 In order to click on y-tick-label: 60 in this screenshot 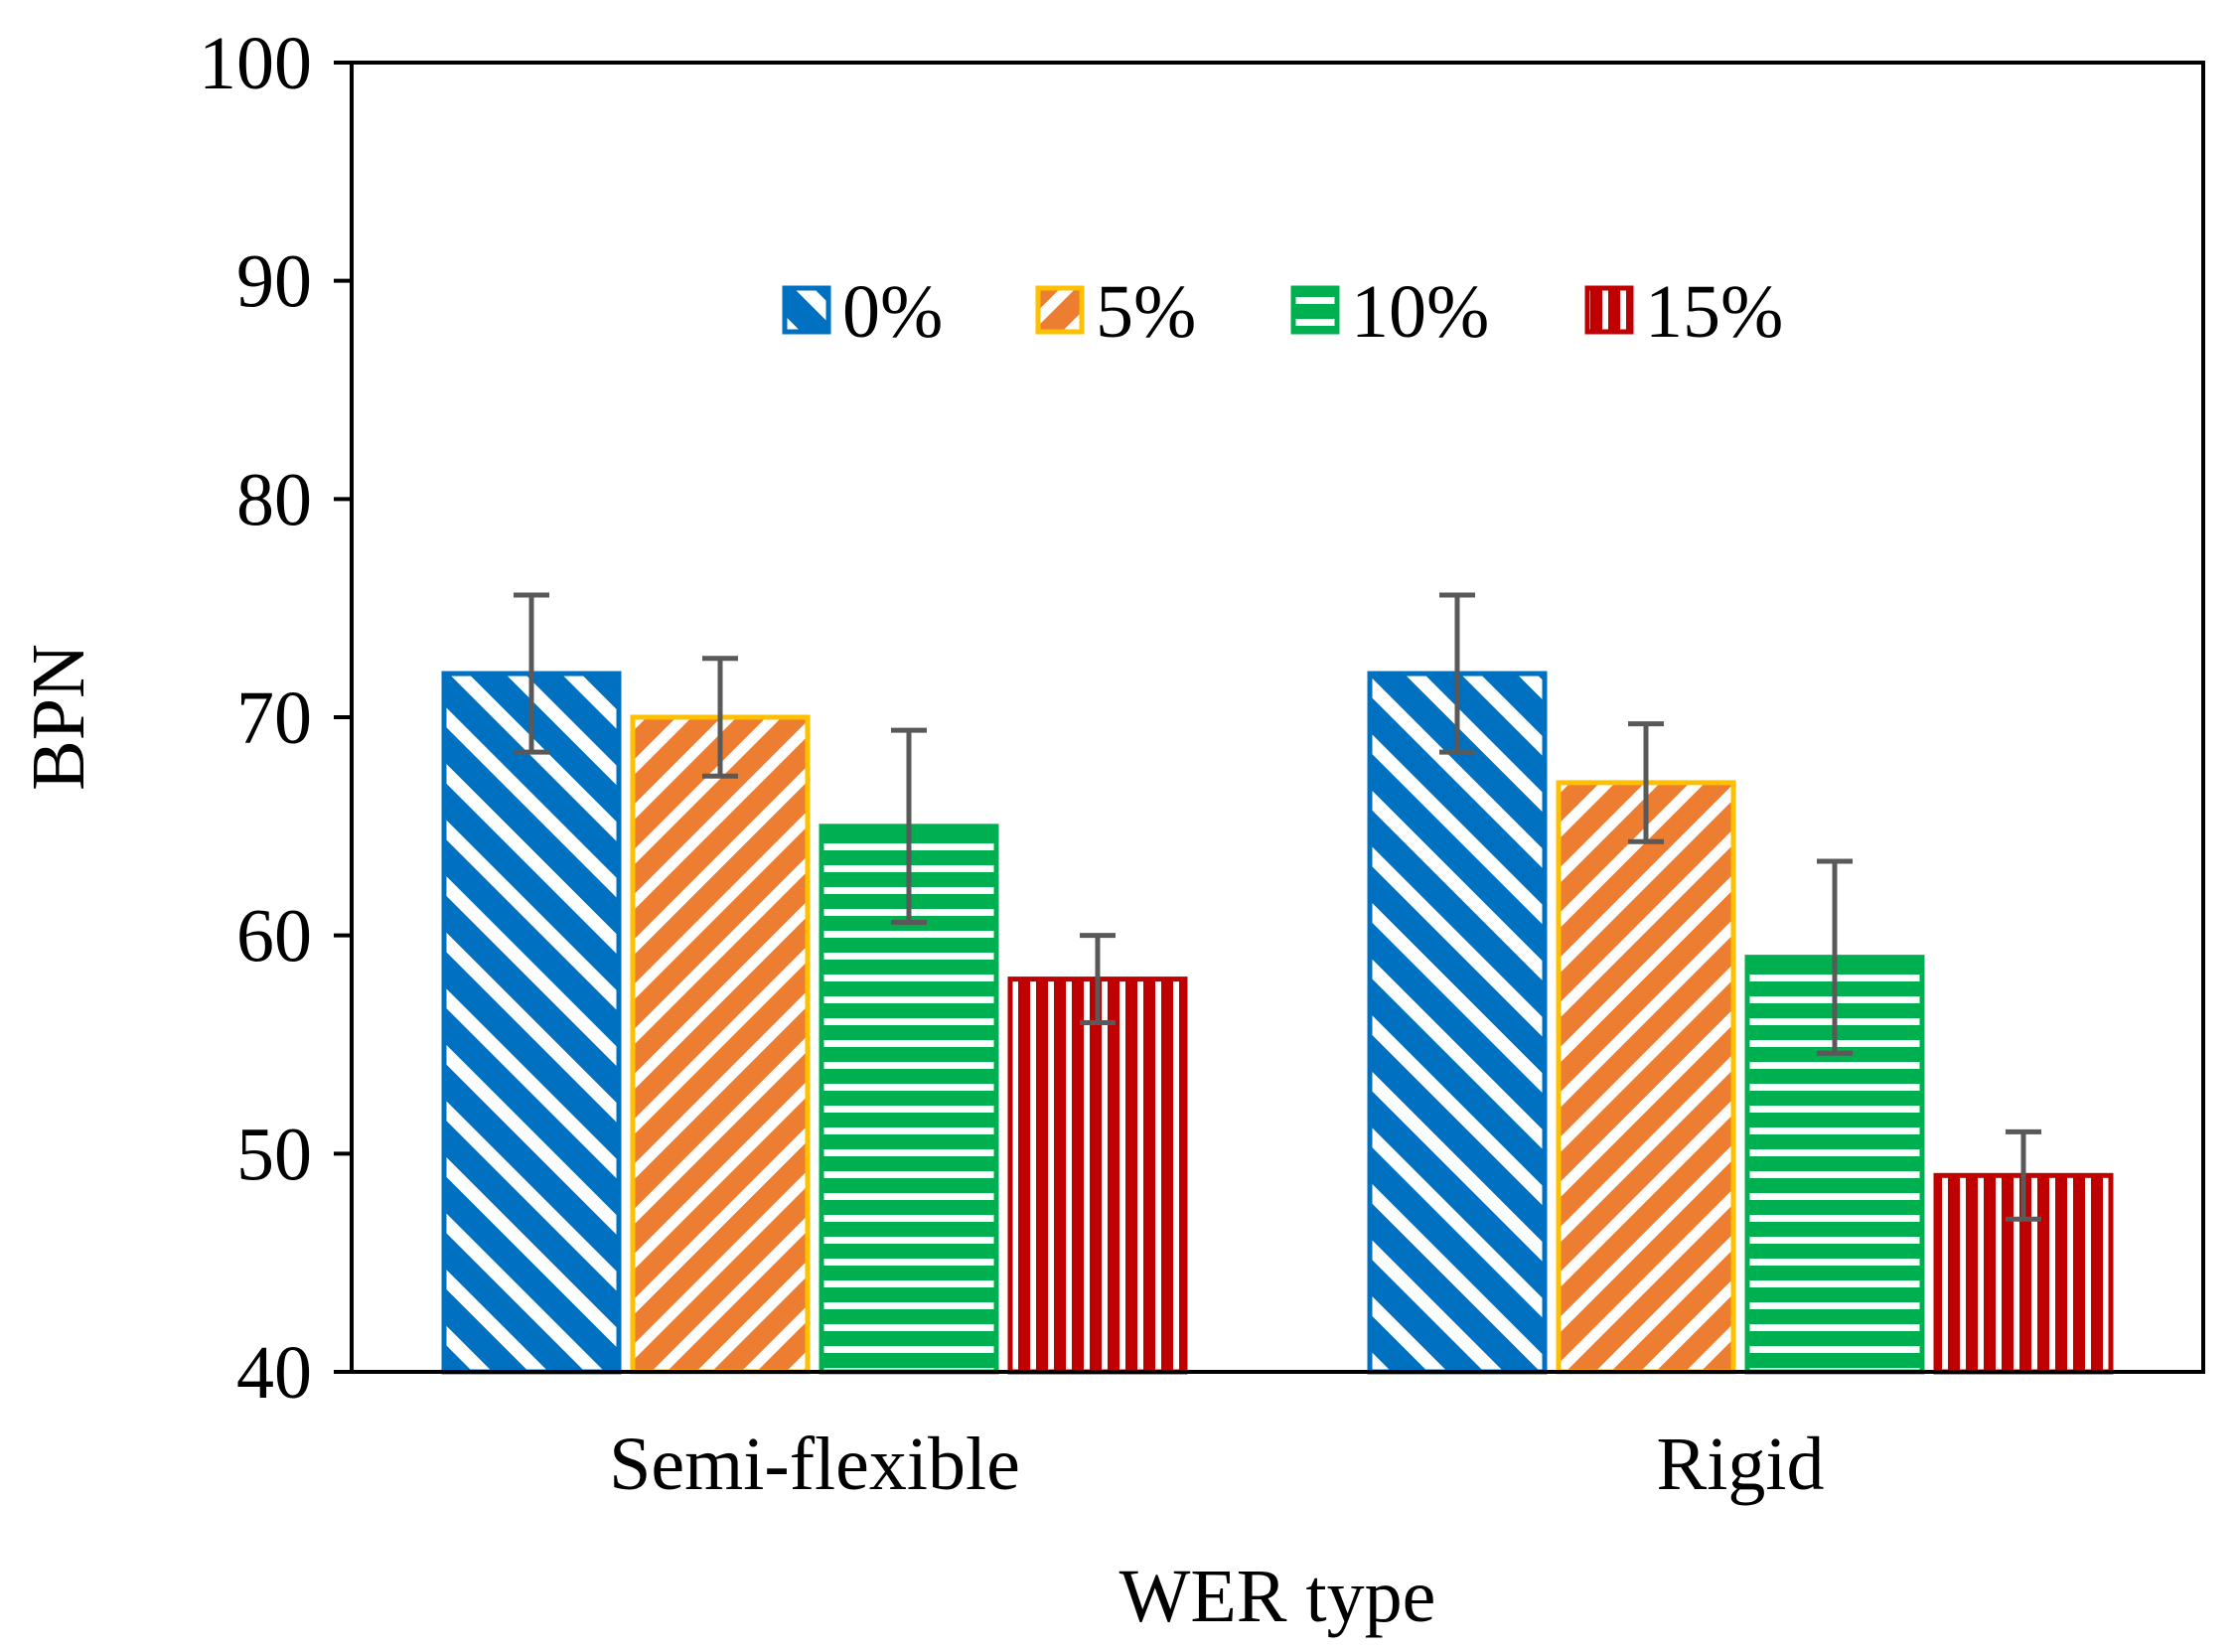, I will do `click(274, 937)`.